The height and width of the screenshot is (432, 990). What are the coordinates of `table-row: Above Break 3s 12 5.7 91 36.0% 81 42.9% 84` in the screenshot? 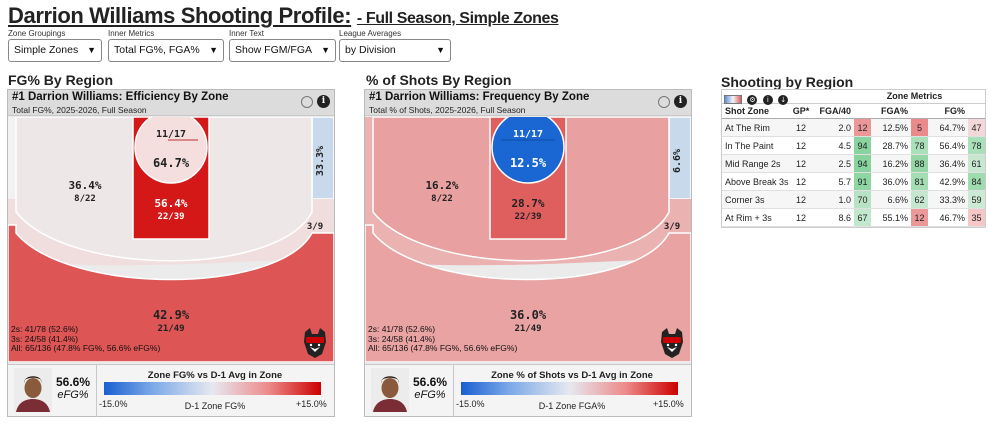 It's located at (853, 182).